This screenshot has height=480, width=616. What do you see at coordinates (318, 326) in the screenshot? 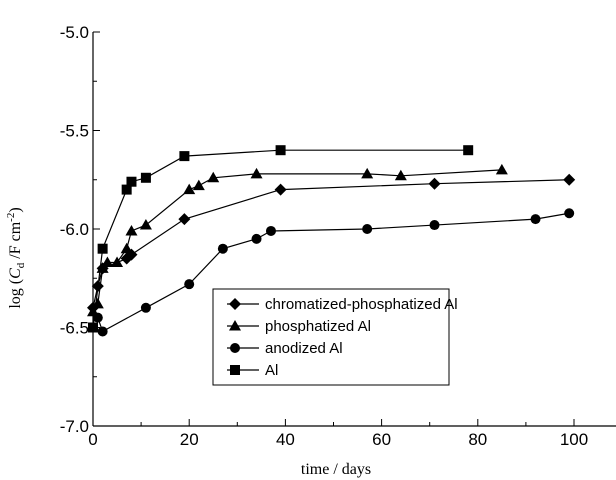
I see `legend-label: phosphatized Al` at bounding box center [318, 326].